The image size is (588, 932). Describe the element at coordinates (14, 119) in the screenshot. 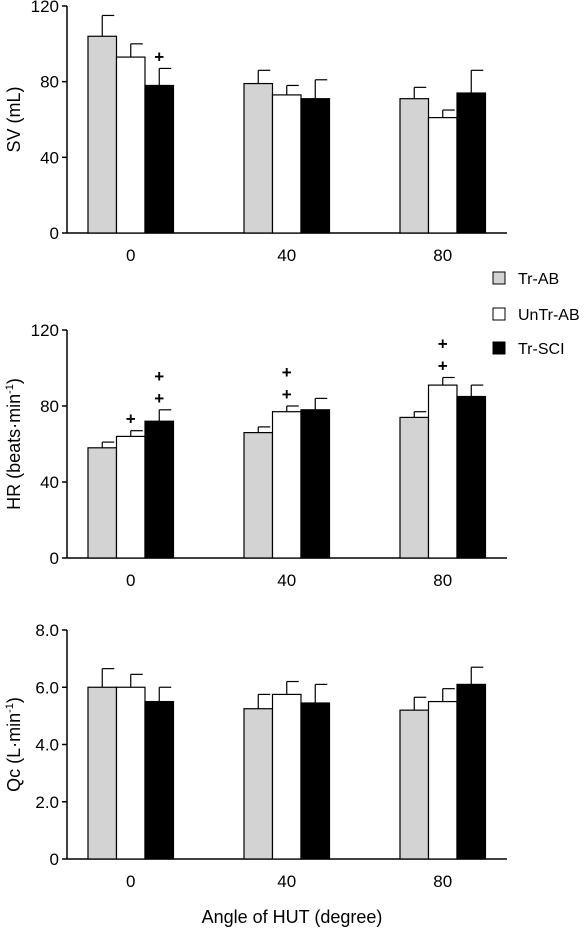

I see `y-axis-title: SV (mL)` at that location.